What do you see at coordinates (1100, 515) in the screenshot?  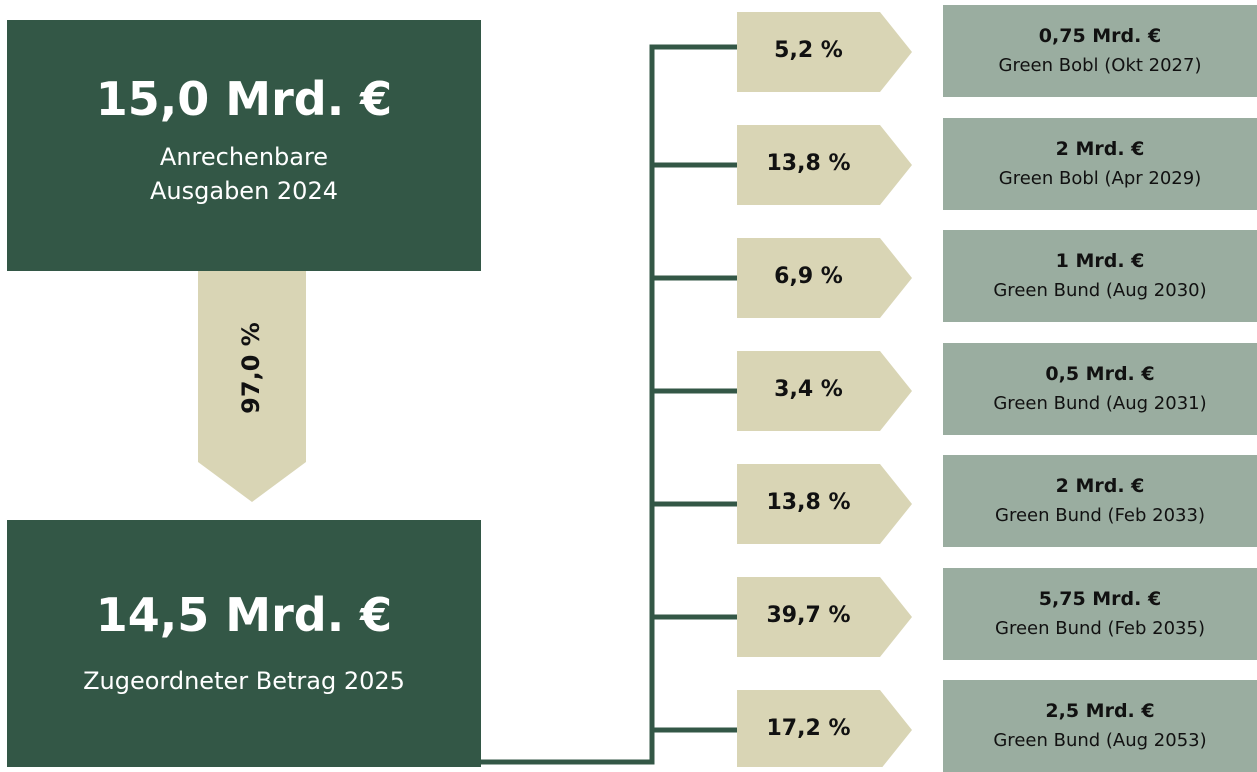 I see `bond-name: Green Bund (Feb 2033)` at bounding box center [1100, 515].